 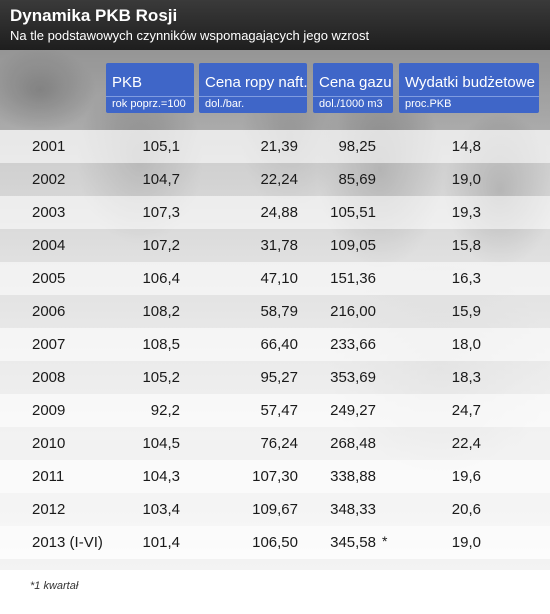 What do you see at coordinates (353, 443) in the screenshot?
I see `value-cell: 268,48` at bounding box center [353, 443].